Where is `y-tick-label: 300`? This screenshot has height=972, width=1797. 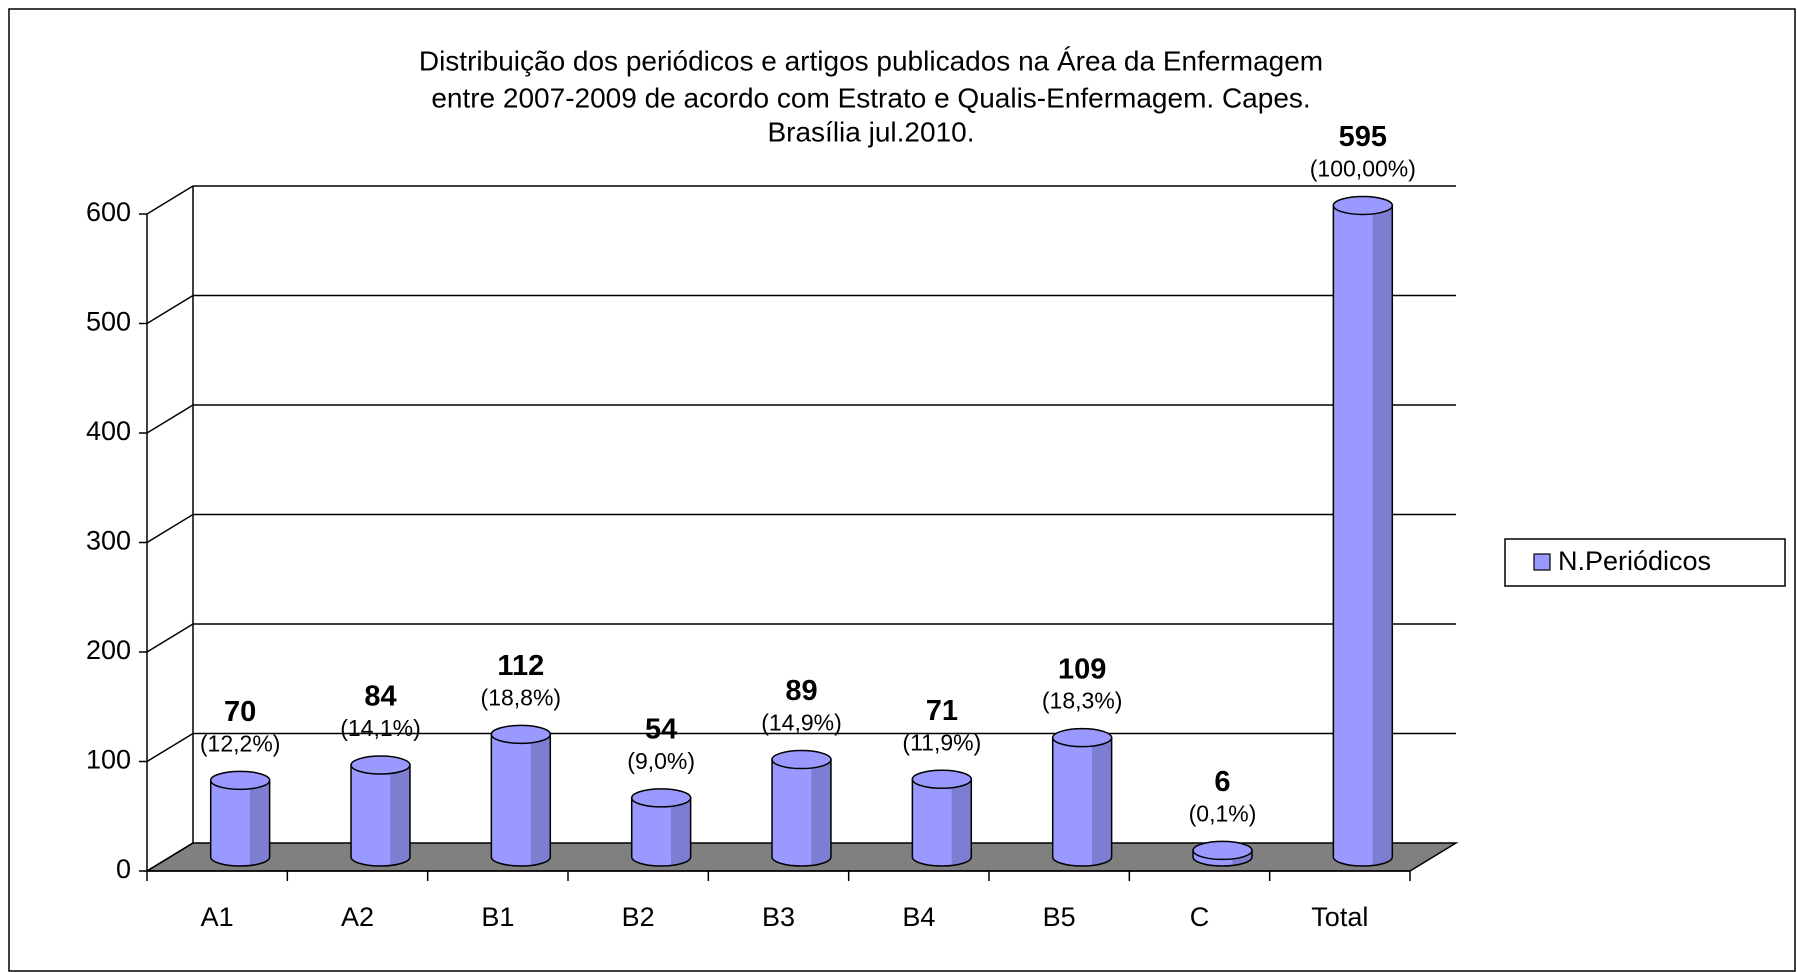
y-tick-label: 300 is located at coordinates (108, 541).